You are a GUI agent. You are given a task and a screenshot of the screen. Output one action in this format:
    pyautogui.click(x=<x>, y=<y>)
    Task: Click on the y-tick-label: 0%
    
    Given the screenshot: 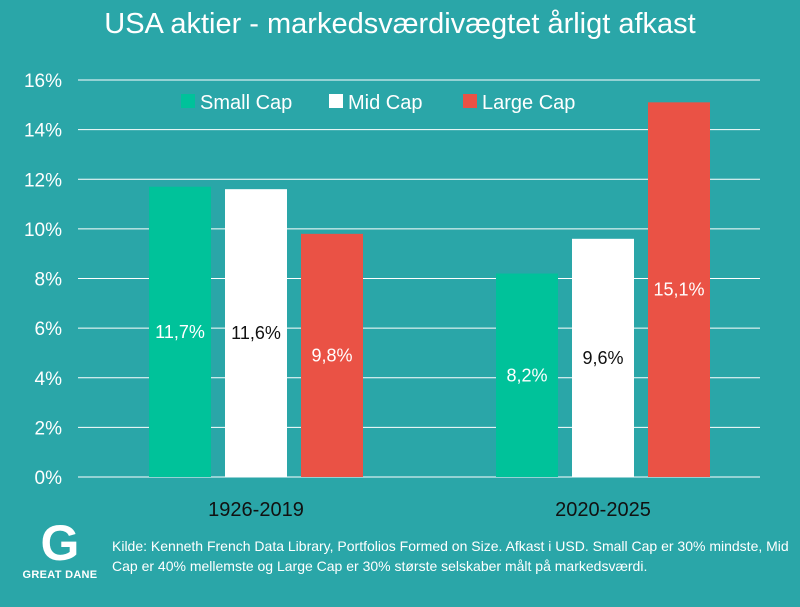 What is the action you would take?
    pyautogui.click(x=49, y=478)
    